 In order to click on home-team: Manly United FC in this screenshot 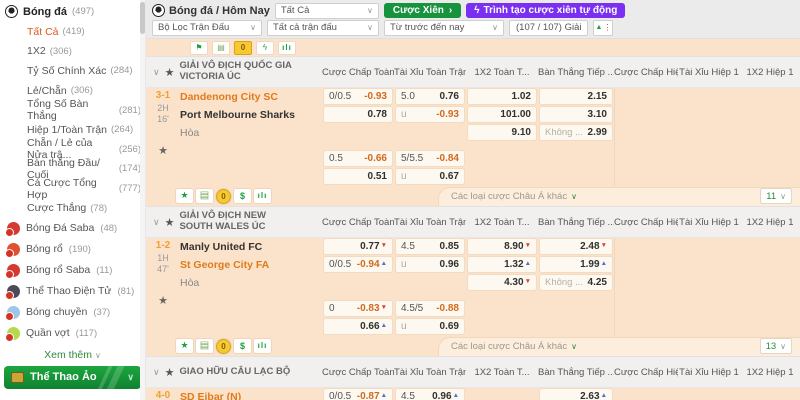, I will do `click(221, 247)`.